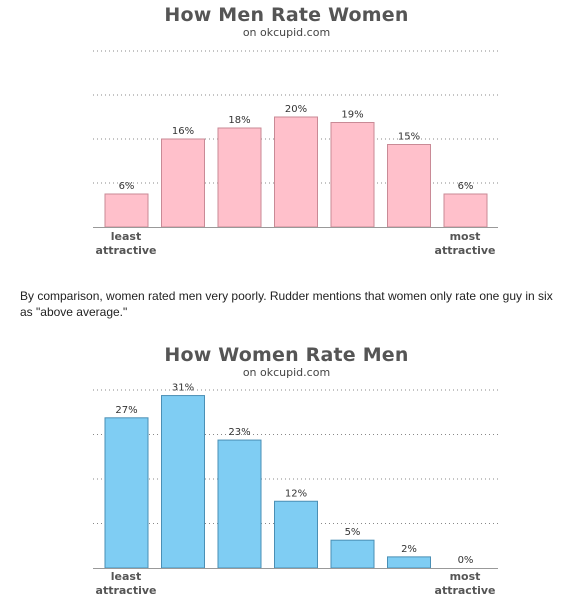 The image size is (573, 610). I want to click on chart-title: How Women Rate Men, so click(286, 355).